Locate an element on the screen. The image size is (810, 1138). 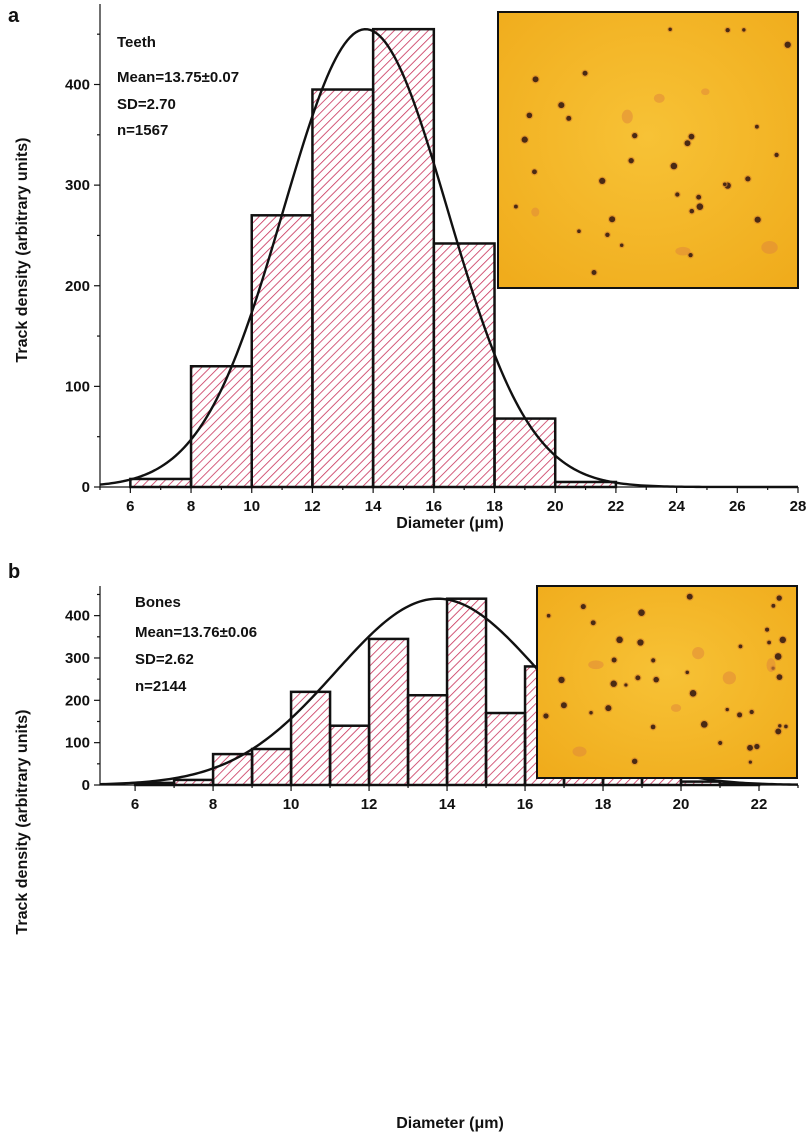
panel-b-micrograph-inset is located at coordinates (667, 682).